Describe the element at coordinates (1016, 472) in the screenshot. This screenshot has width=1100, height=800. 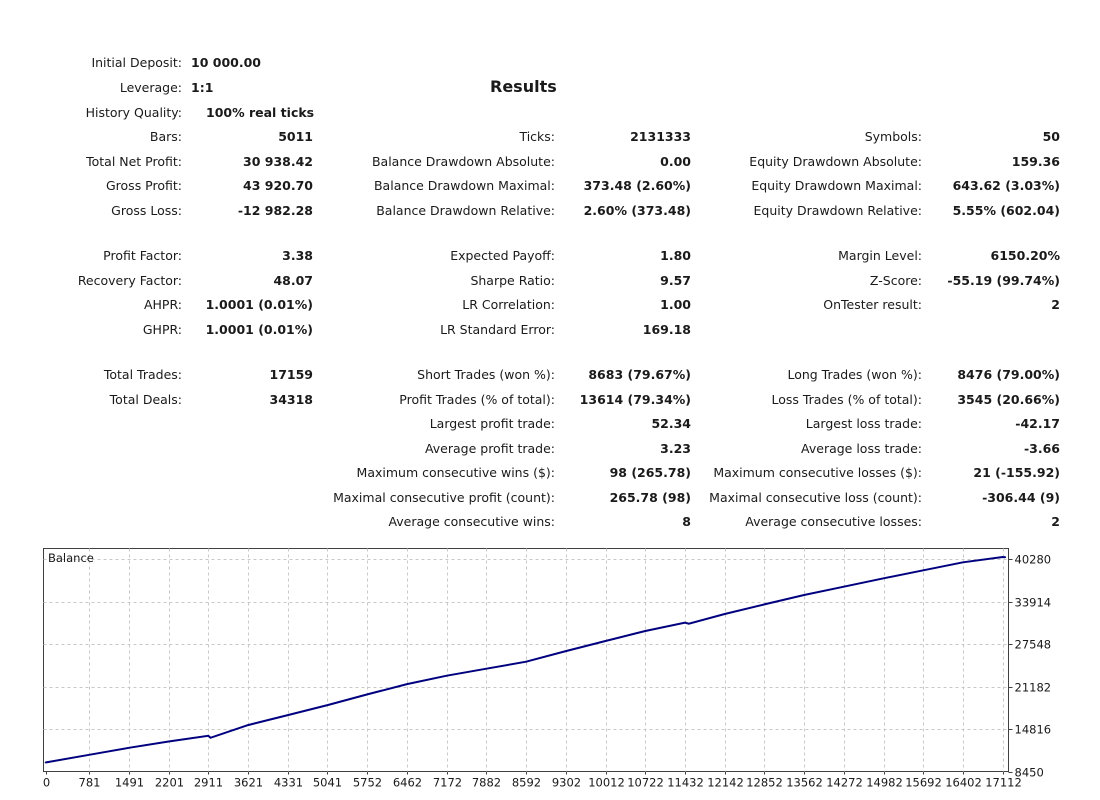
I see `col3-value-11: 21 (-155.92)` at that location.